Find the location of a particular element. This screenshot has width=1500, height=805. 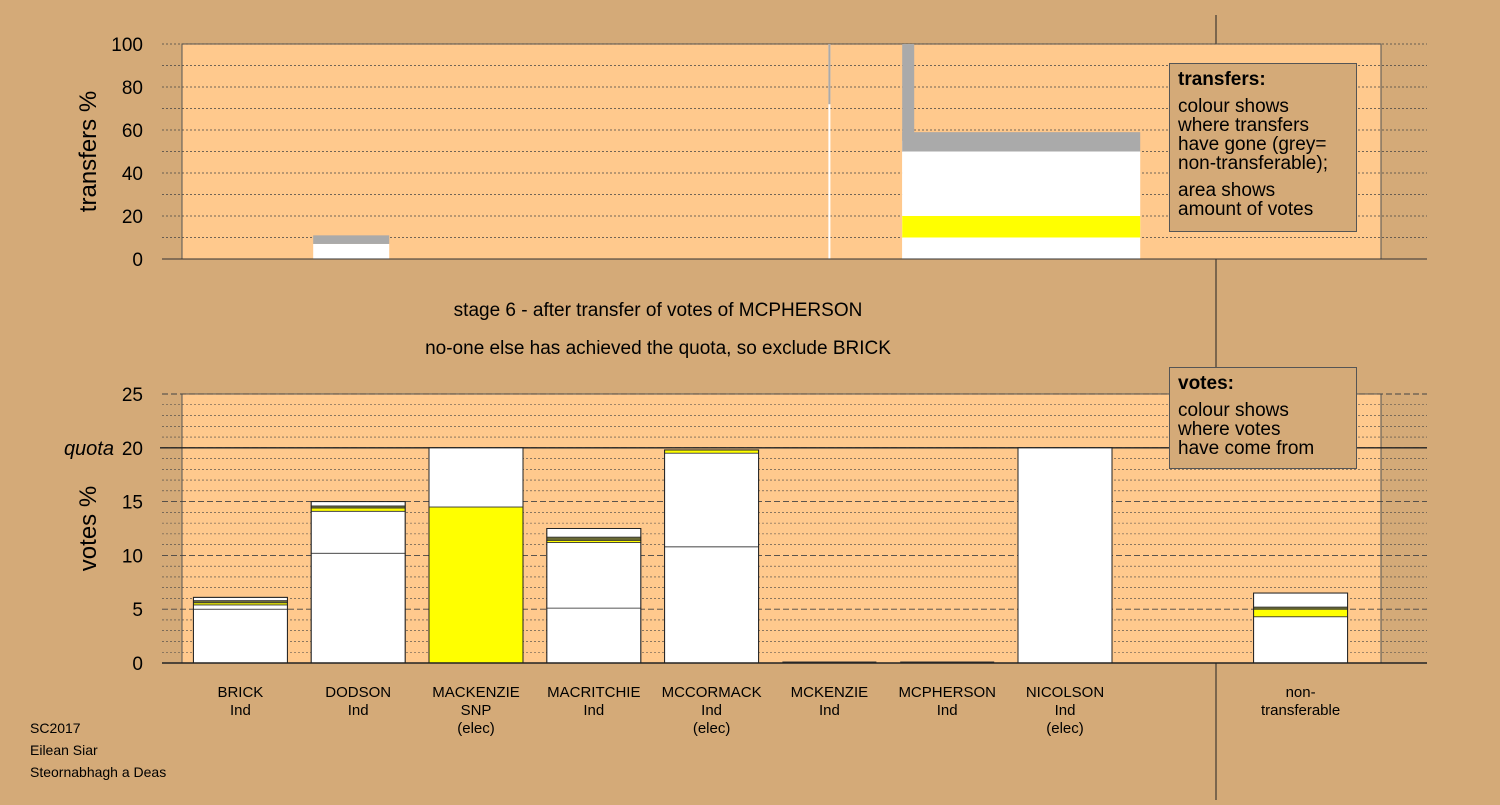

transfers-tick-label: 20 is located at coordinates (132, 217).